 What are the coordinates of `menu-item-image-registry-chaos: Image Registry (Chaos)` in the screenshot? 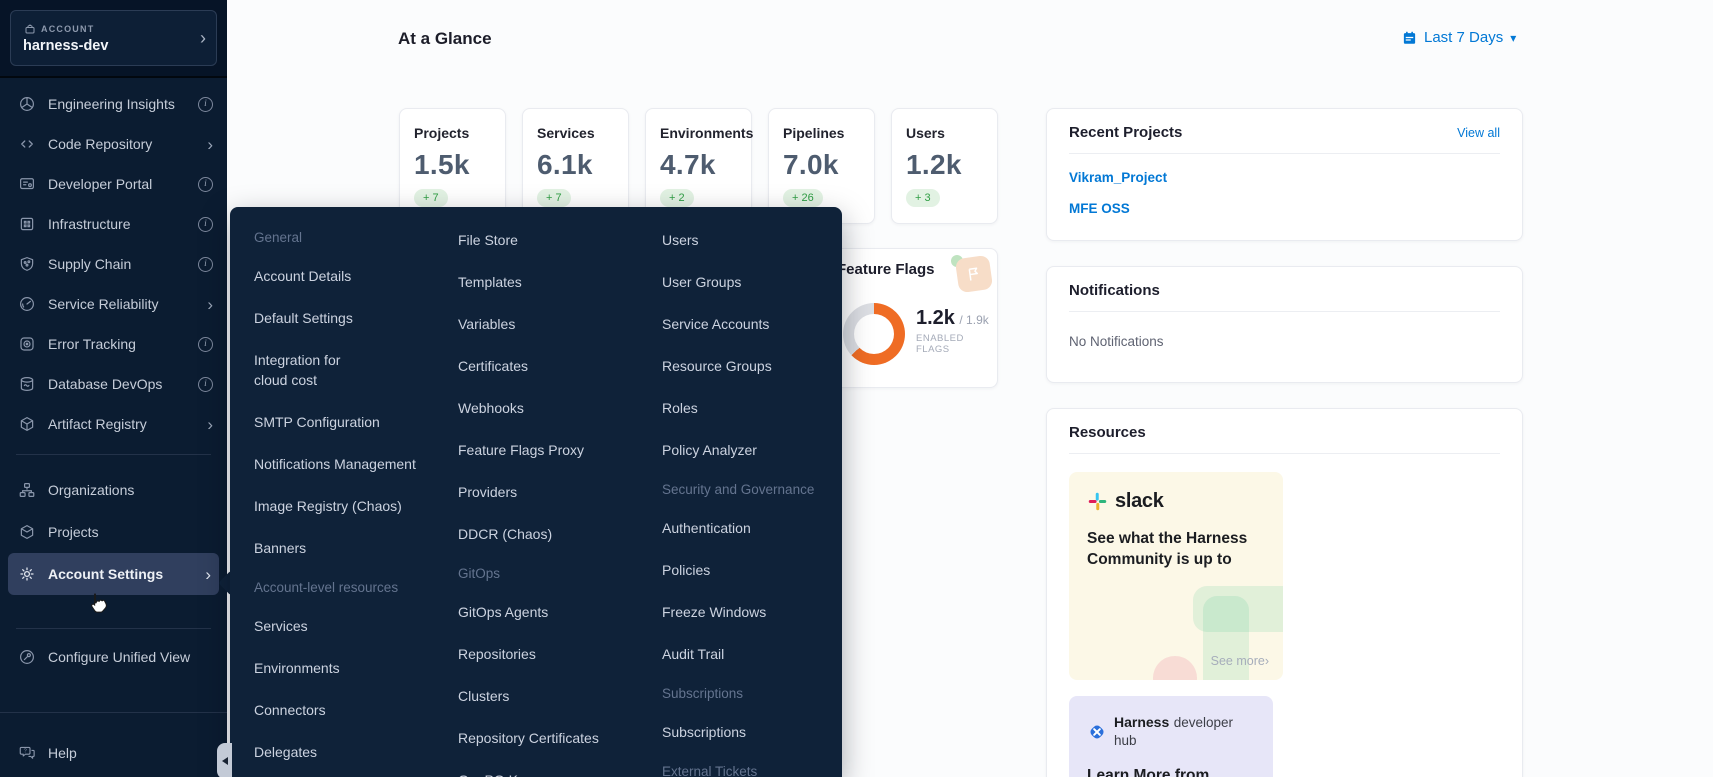 It's located at (328, 506).